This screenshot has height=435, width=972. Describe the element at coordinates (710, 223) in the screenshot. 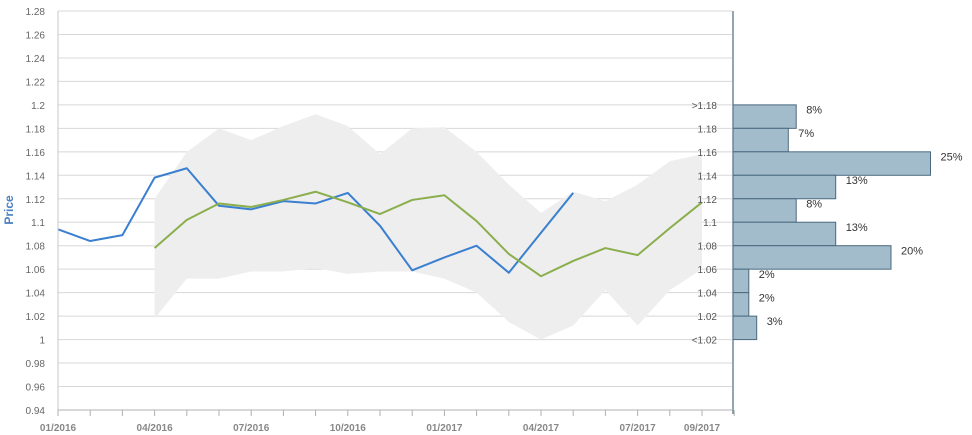

I see `histogram-bin-label: 1.1` at that location.